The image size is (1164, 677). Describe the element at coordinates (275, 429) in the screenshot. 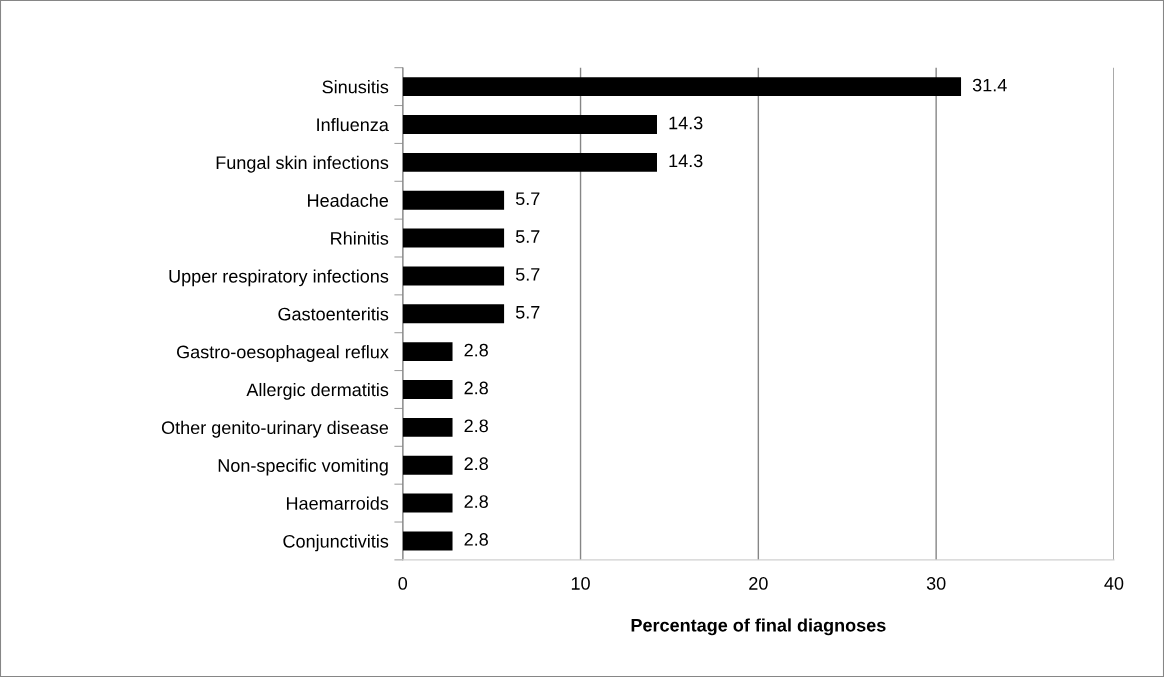

I see `y-tick-label: Other genito-urinary disease` at that location.